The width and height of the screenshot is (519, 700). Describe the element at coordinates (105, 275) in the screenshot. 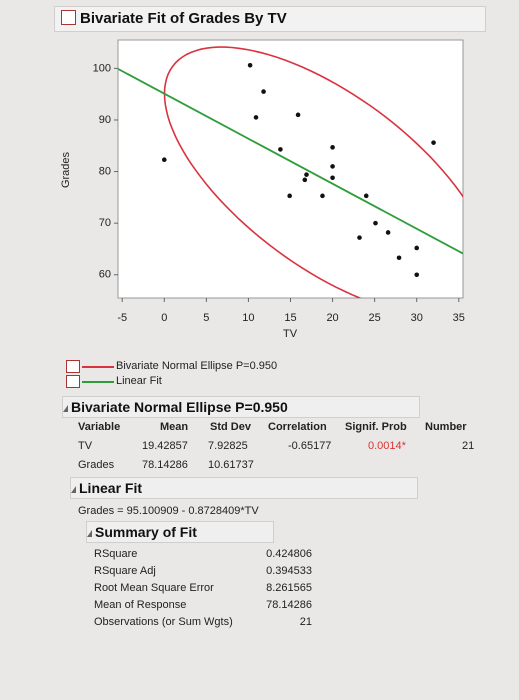

I see `y-tick-label: 60` at that location.